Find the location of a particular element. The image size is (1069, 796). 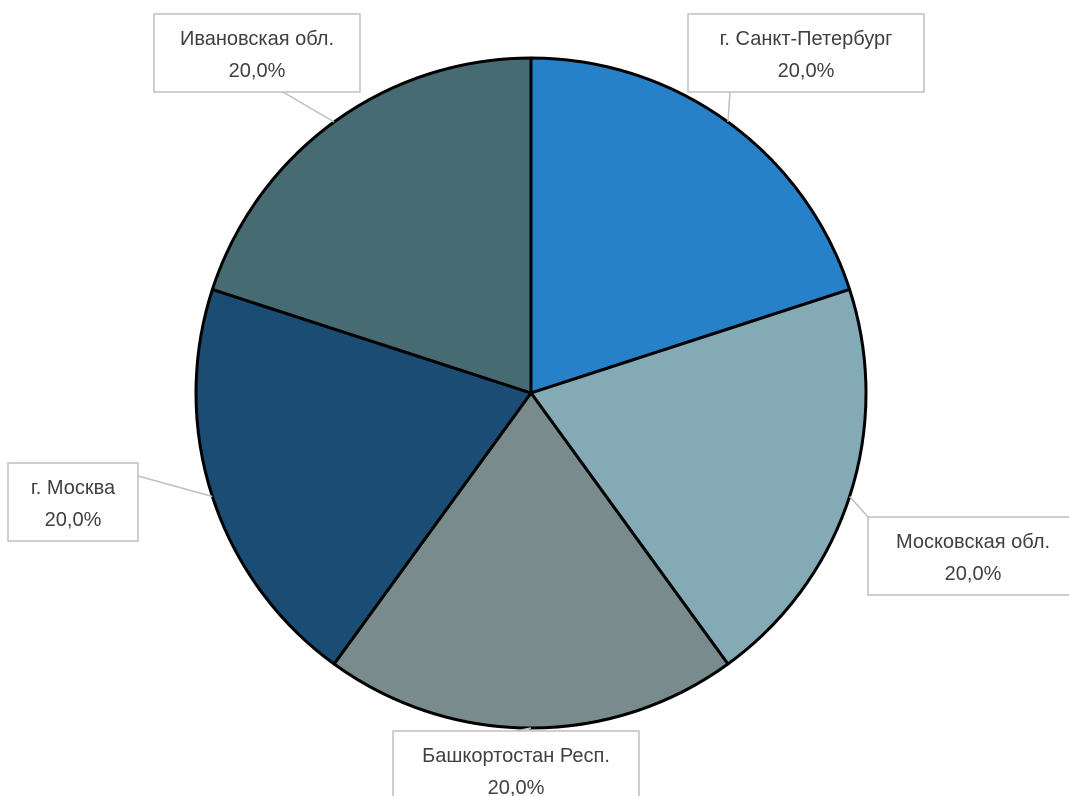

data-label-category: Ивановская обл. is located at coordinates (257, 39).